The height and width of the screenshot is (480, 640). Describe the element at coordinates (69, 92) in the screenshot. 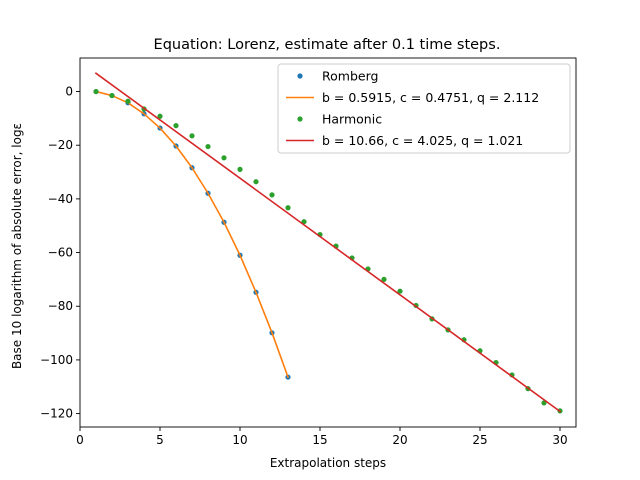

I see `y-tick-label-0: 0` at that location.